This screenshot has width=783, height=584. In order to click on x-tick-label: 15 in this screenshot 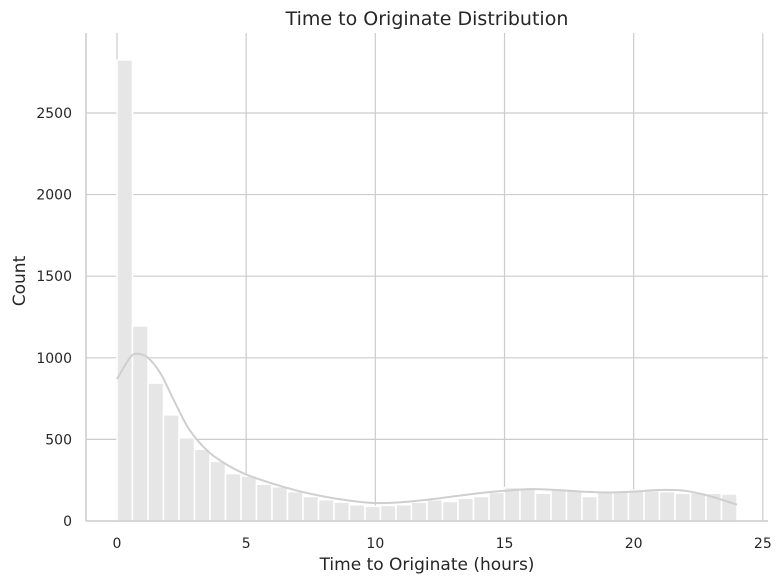, I will do `click(505, 544)`.